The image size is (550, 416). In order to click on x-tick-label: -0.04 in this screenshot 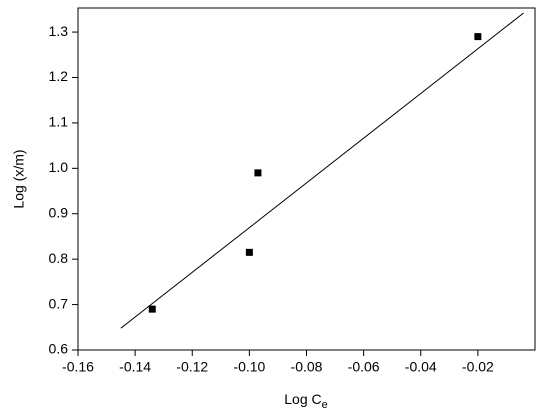, I will do `click(421, 367)`.